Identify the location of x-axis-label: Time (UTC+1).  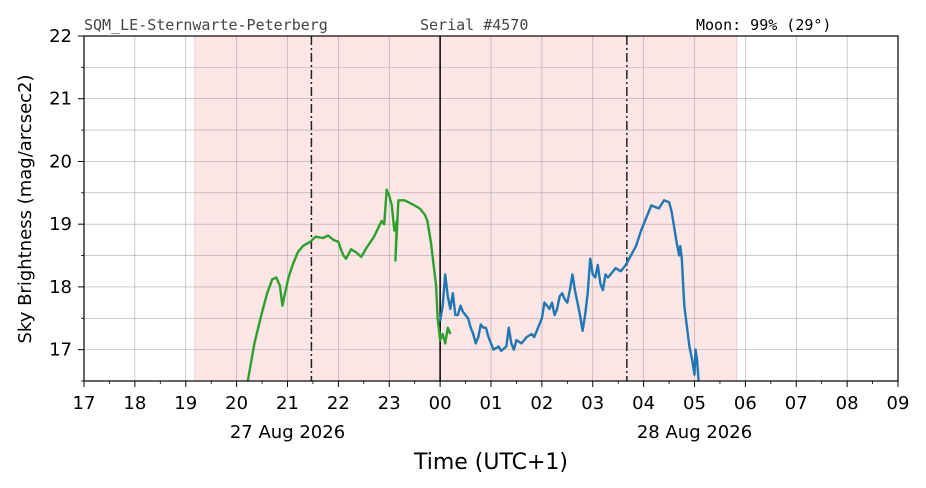
(490, 462).